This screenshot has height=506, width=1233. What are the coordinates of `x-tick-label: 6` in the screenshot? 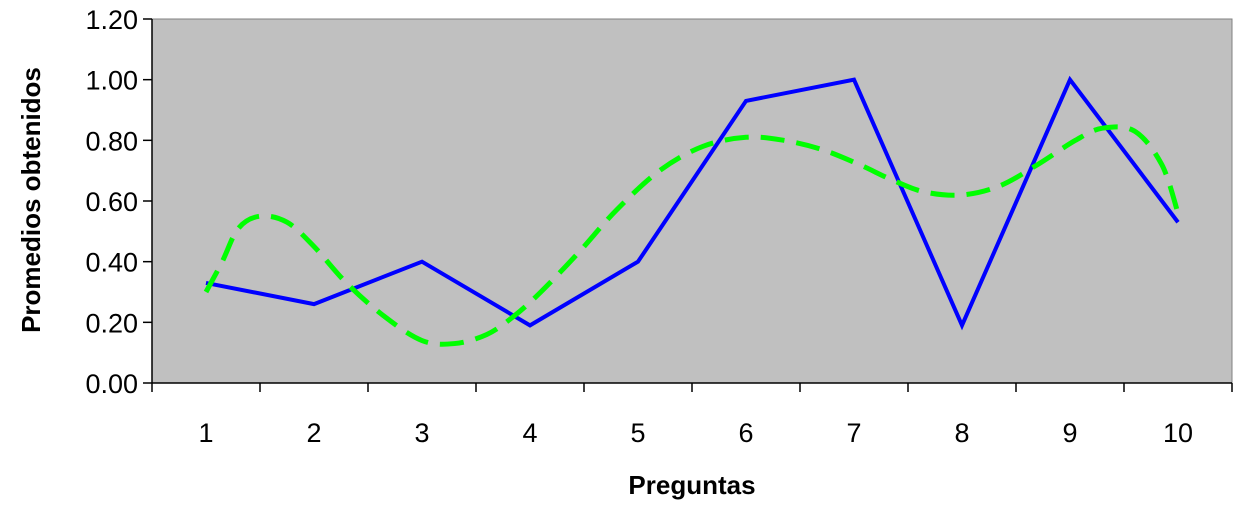 It's located at (745, 433).